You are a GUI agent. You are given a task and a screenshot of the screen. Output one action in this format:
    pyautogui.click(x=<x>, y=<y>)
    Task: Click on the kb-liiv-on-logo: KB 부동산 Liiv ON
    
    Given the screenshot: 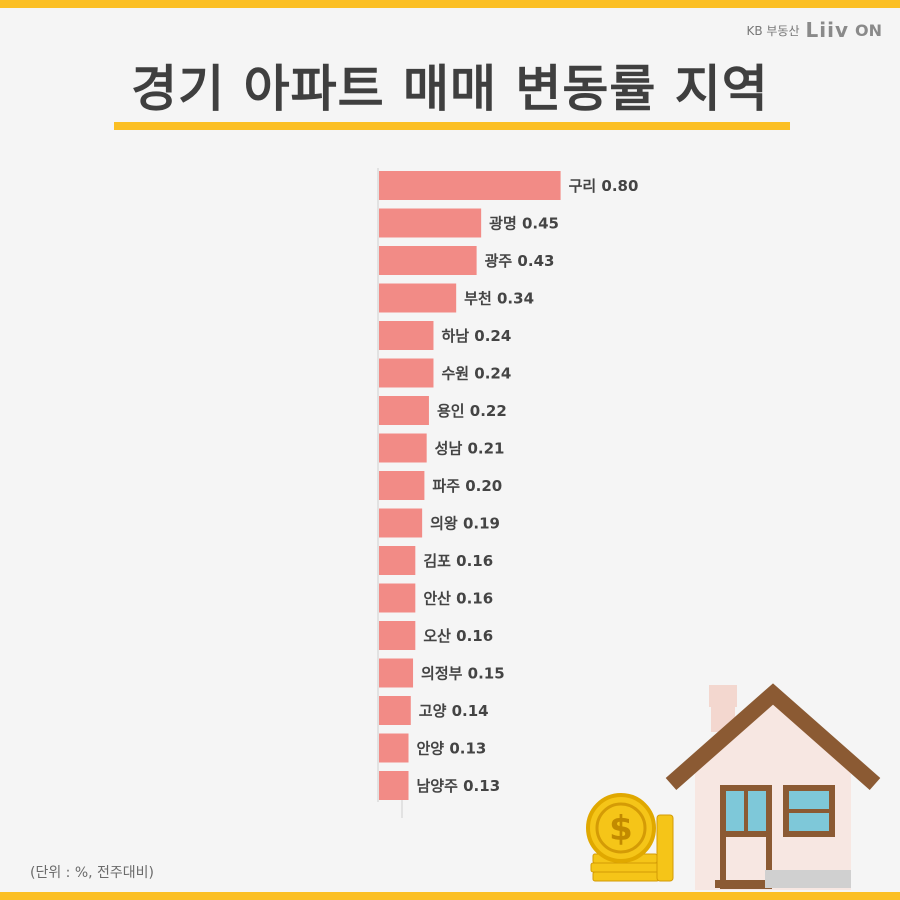 What is the action you would take?
    pyautogui.click(x=814, y=30)
    